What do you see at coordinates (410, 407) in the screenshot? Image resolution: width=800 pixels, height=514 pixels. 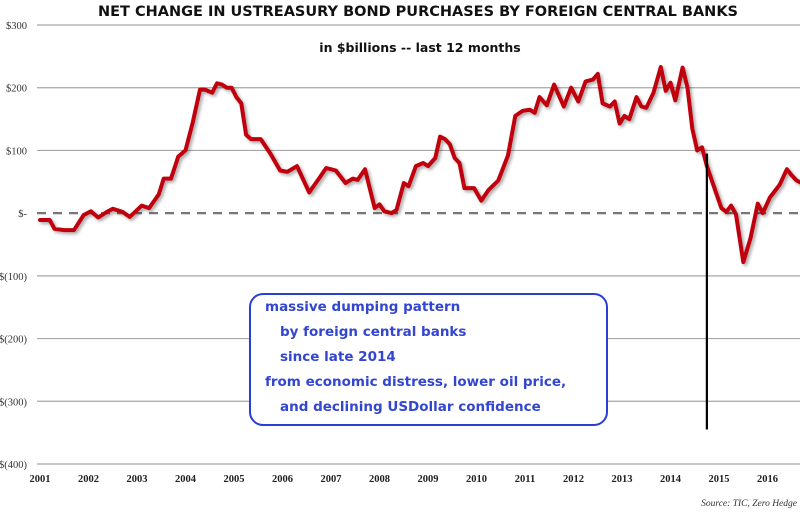 I see `annotation-line-5: and declining USDollar confidence` at bounding box center [410, 407].